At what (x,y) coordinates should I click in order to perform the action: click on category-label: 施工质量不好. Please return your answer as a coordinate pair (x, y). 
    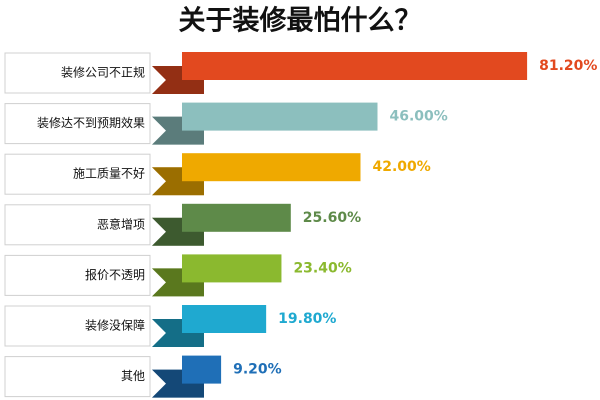
    Looking at the image, I should click on (109, 174).